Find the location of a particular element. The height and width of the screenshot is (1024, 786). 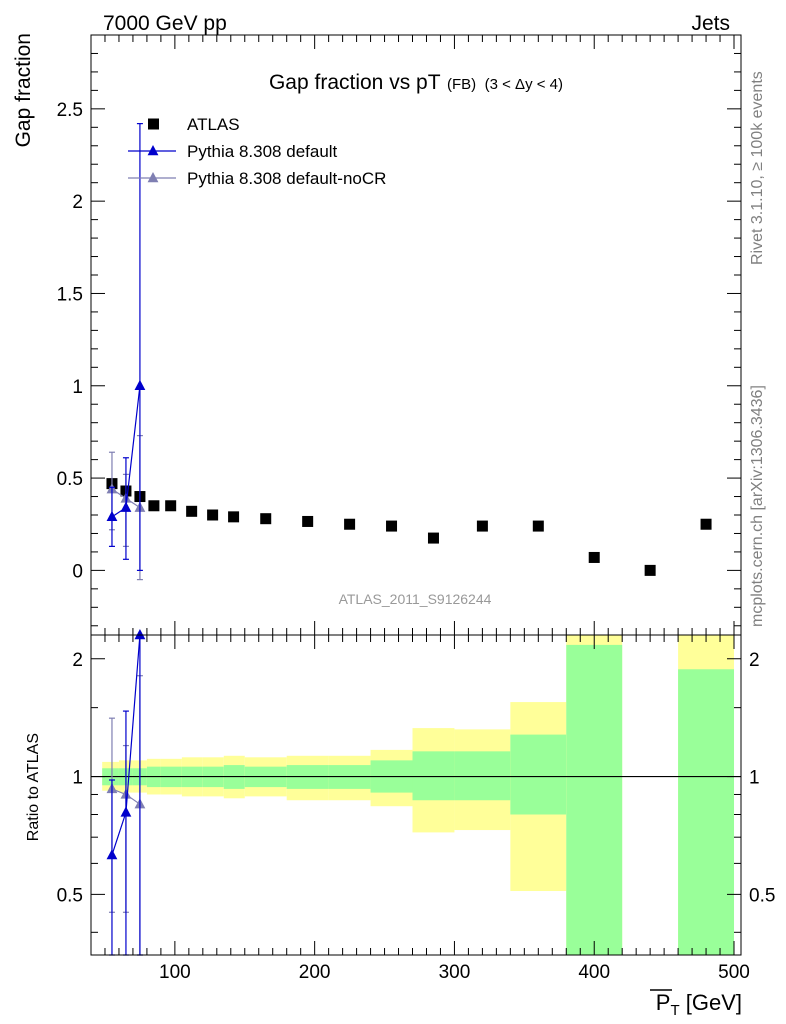

legend-label: ATLAS is located at coordinates (213, 124).